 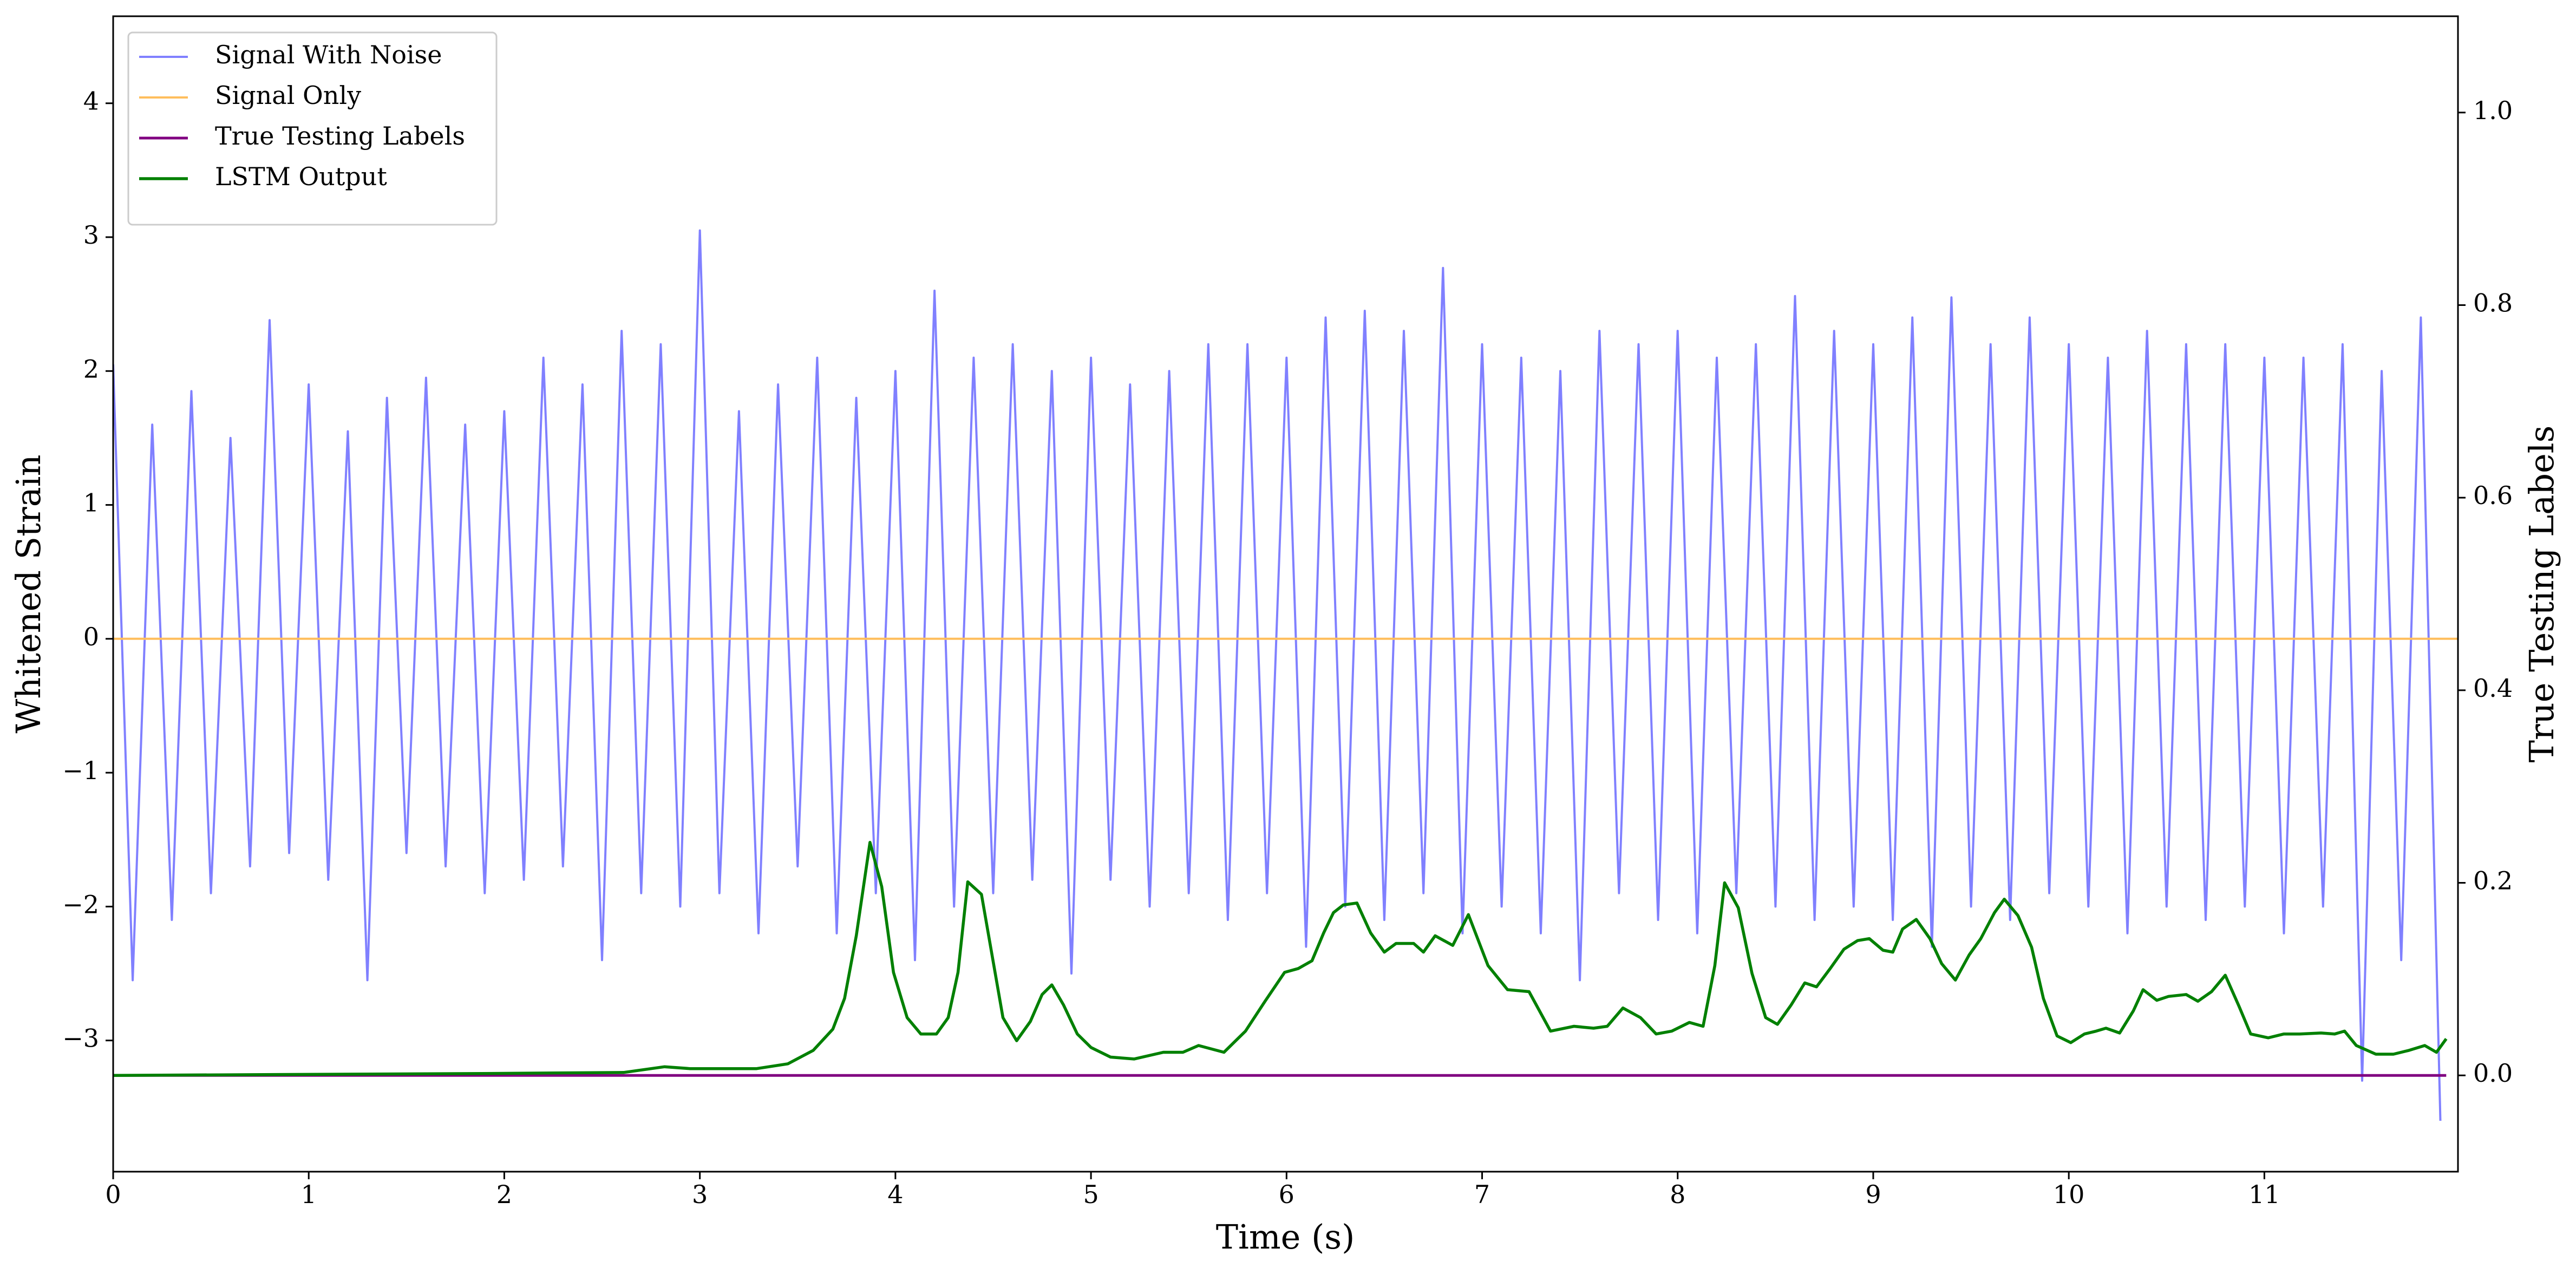 I want to click on x-tick-label: 5, so click(x=1091, y=1194).